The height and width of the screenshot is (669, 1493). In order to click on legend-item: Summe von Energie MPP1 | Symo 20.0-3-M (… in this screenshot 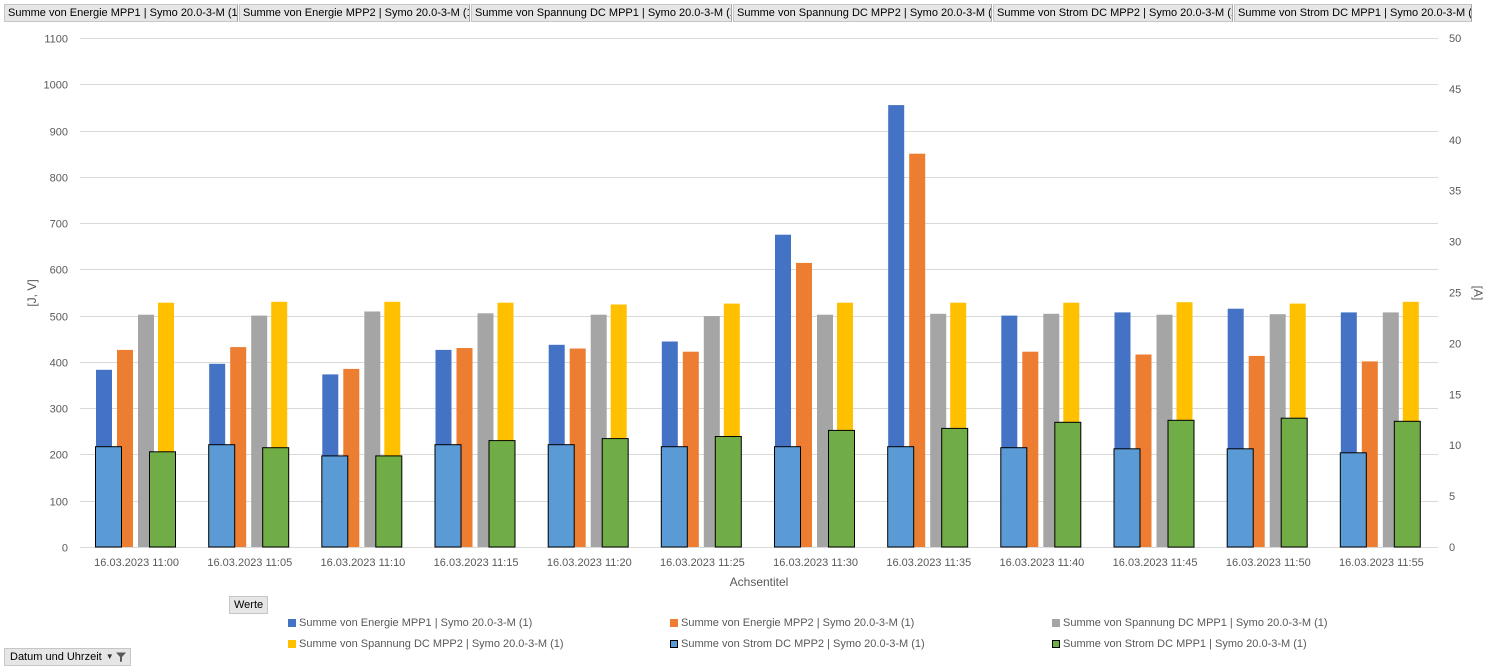, I will do `click(410, 623)`.